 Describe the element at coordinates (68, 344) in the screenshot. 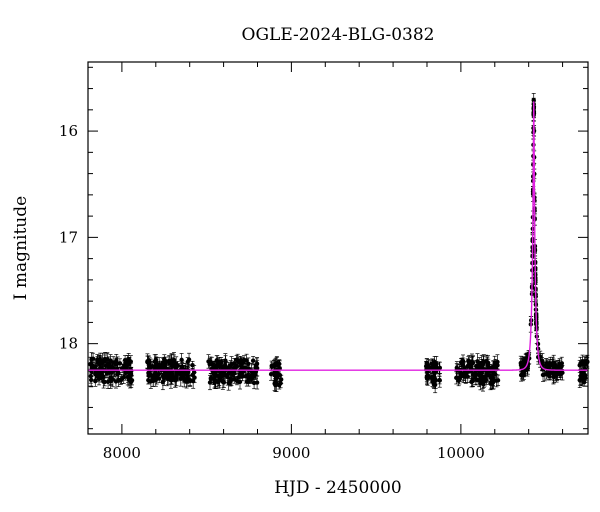

I see `y-tick-label: 18` at that location.